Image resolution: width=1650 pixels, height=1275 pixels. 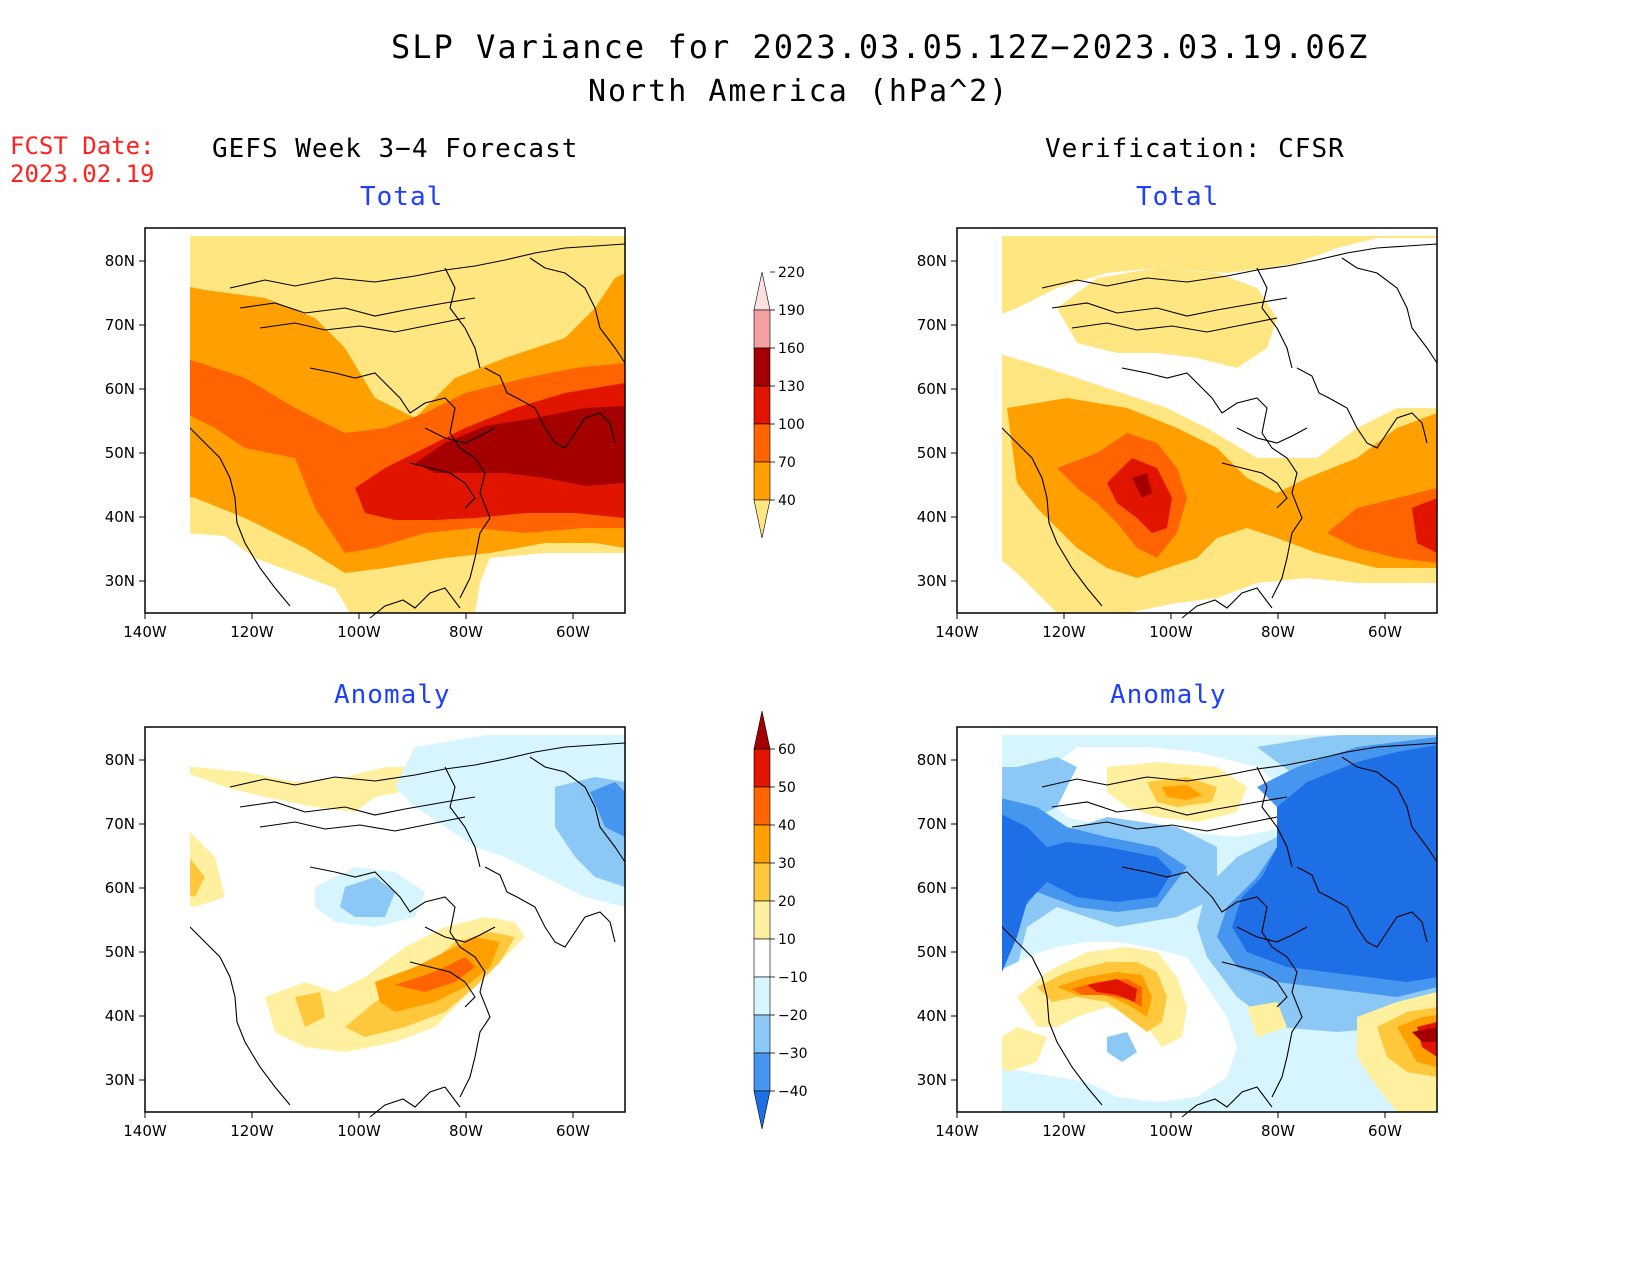 I want to click on lon-tick-label: 80W, so click(x=1278, y=1131).